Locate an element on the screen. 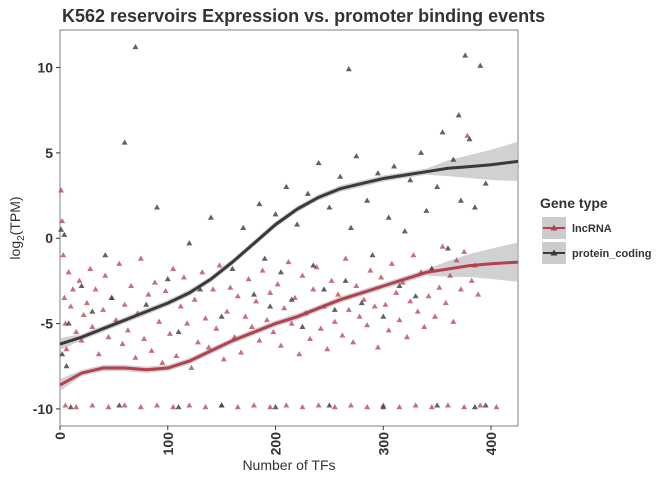 The height and width of the screenshot is (480, 672). x-axis-title: Number of TFs is located at coordinates (288, 465).